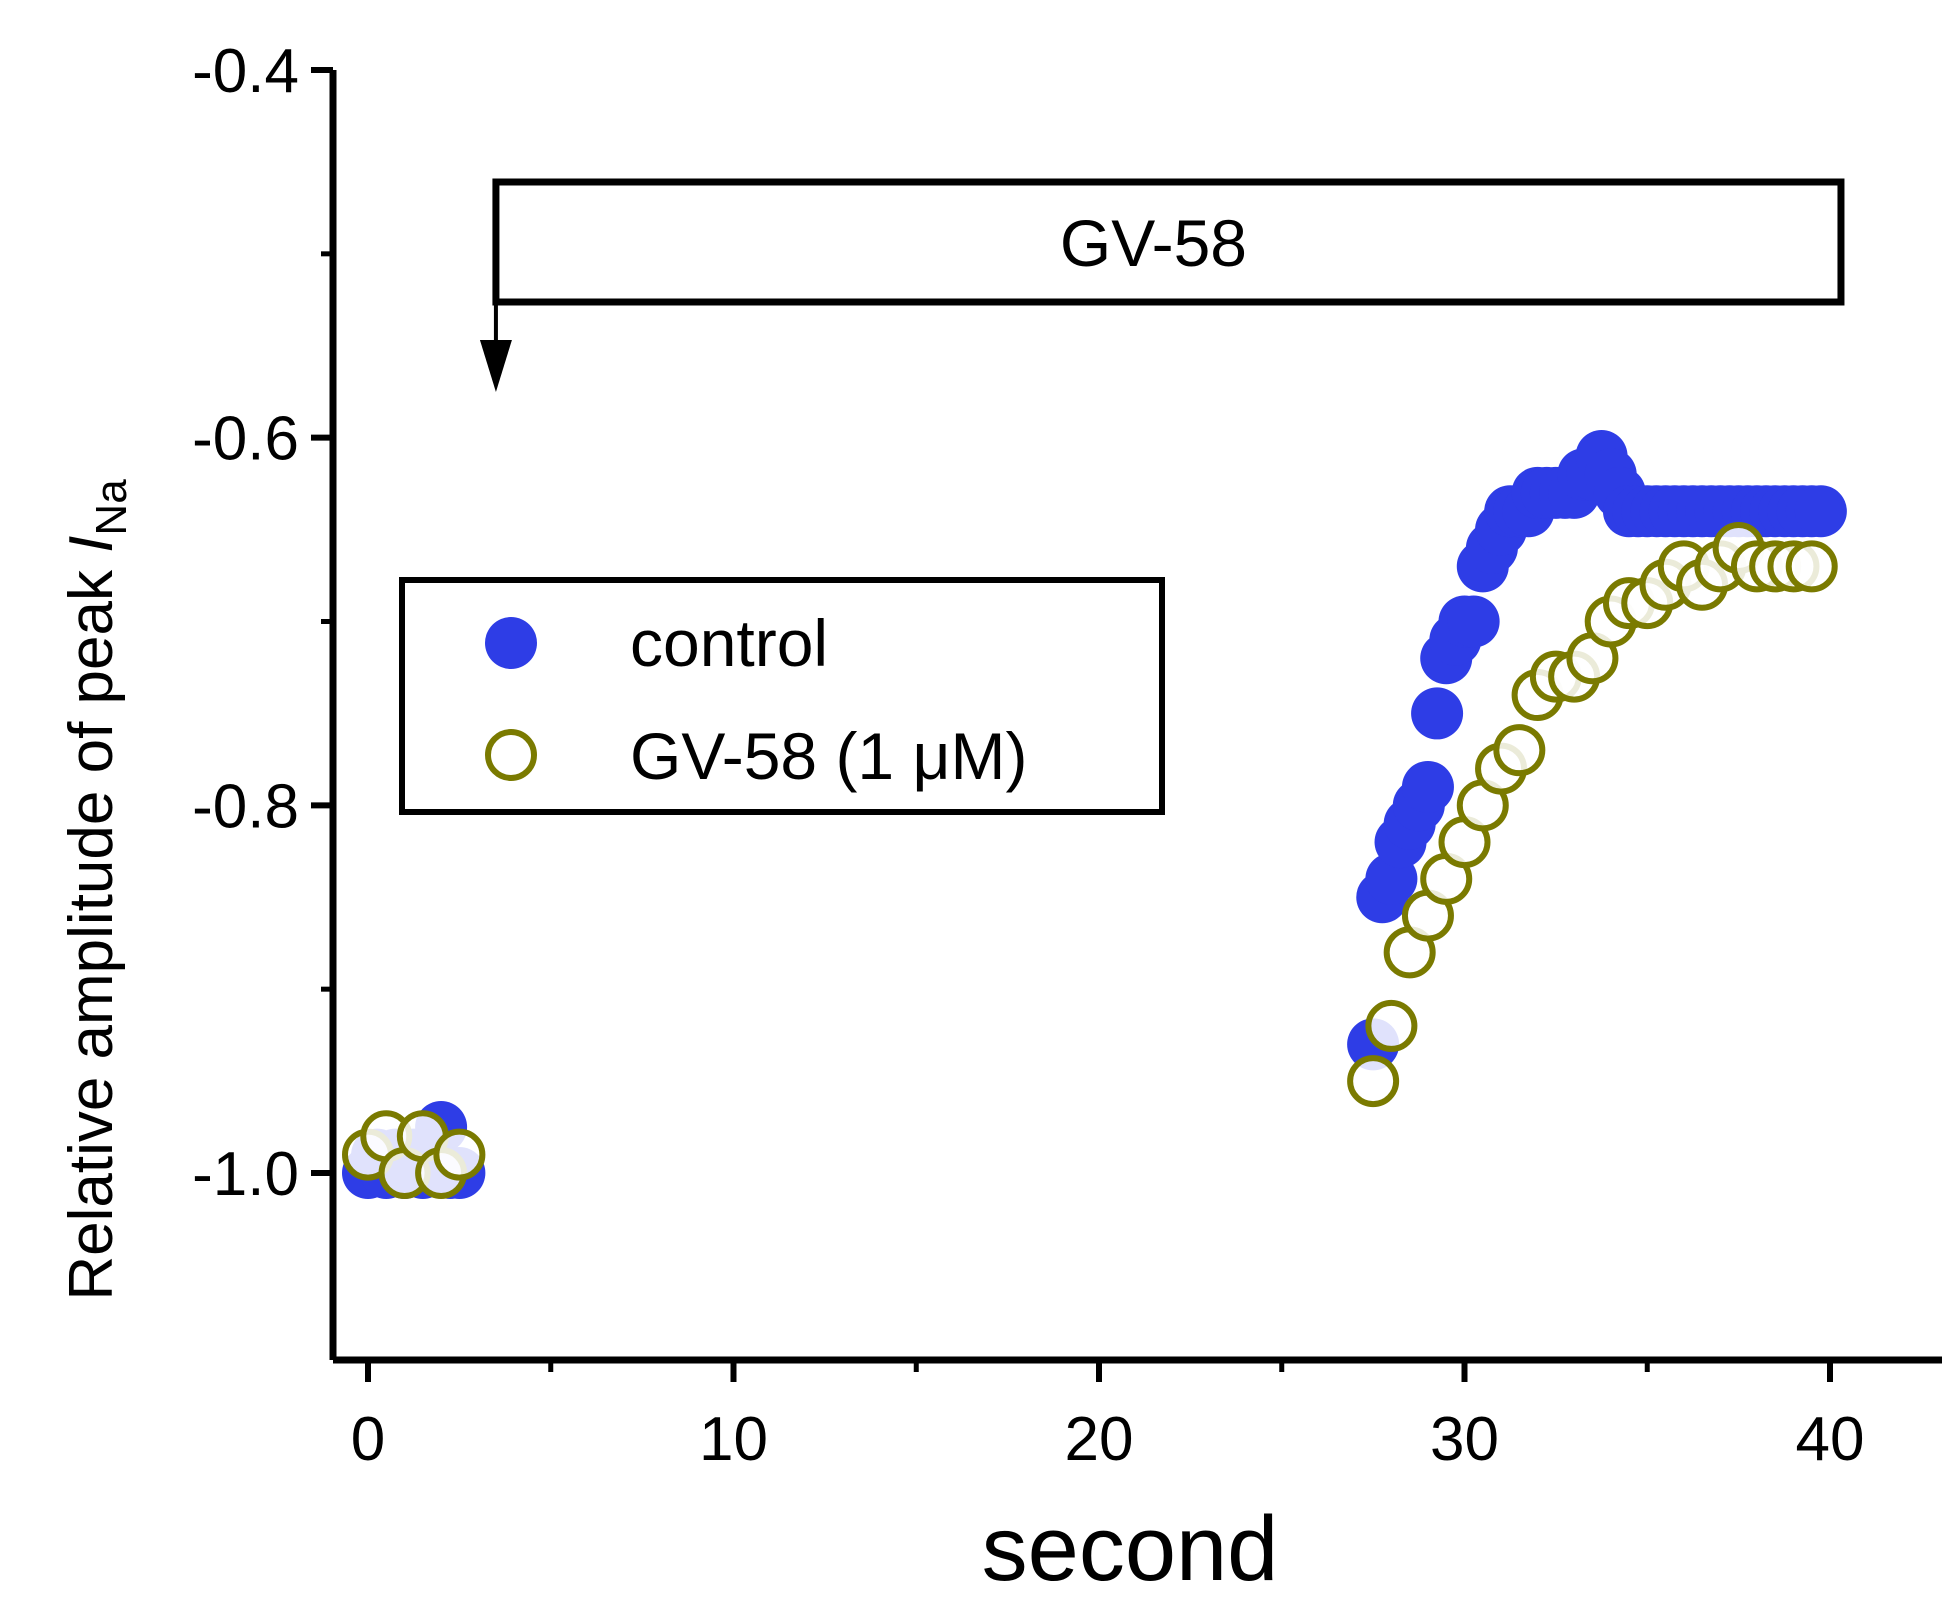  I want to click on y-axis-title-italic: I, so click(91, 544).